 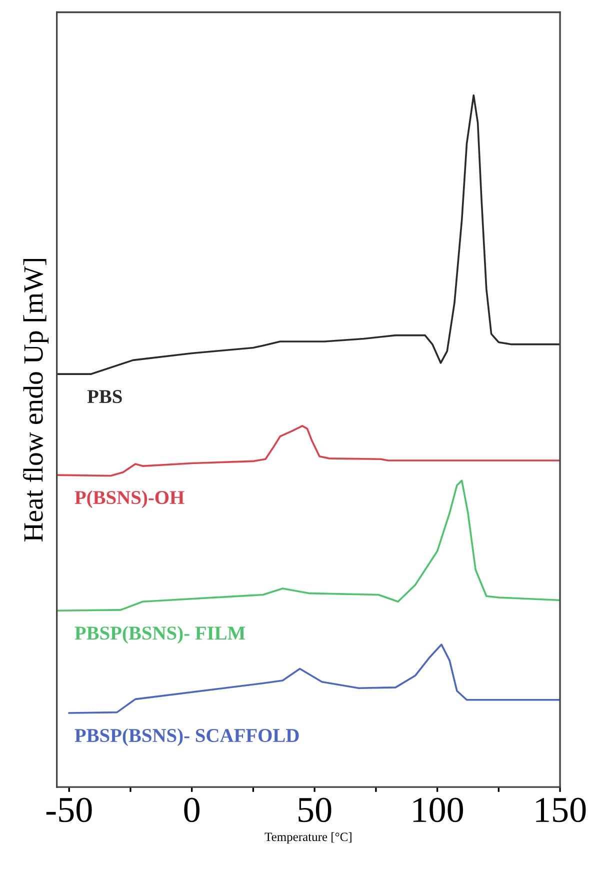 I want to click on x-tick-label: 150, so click(x=561, y=810).